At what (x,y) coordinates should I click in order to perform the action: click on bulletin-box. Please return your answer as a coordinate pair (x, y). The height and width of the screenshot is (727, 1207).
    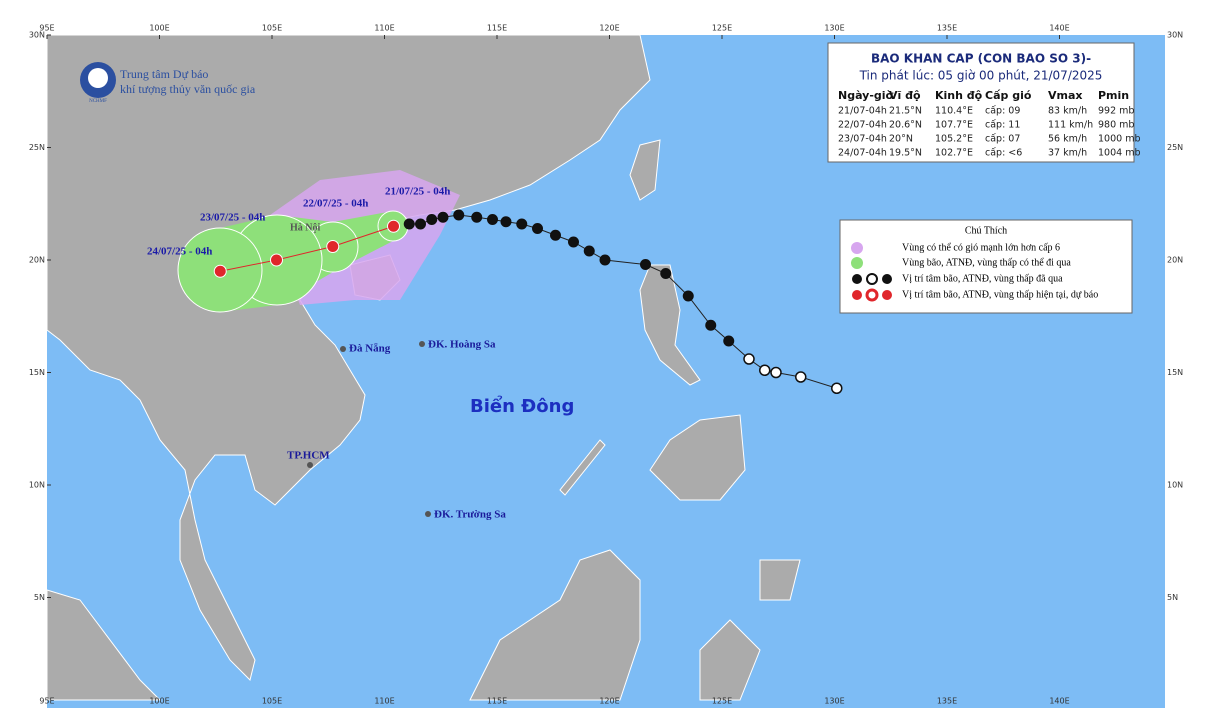
    Looking at the image, I should click on (981, 102).